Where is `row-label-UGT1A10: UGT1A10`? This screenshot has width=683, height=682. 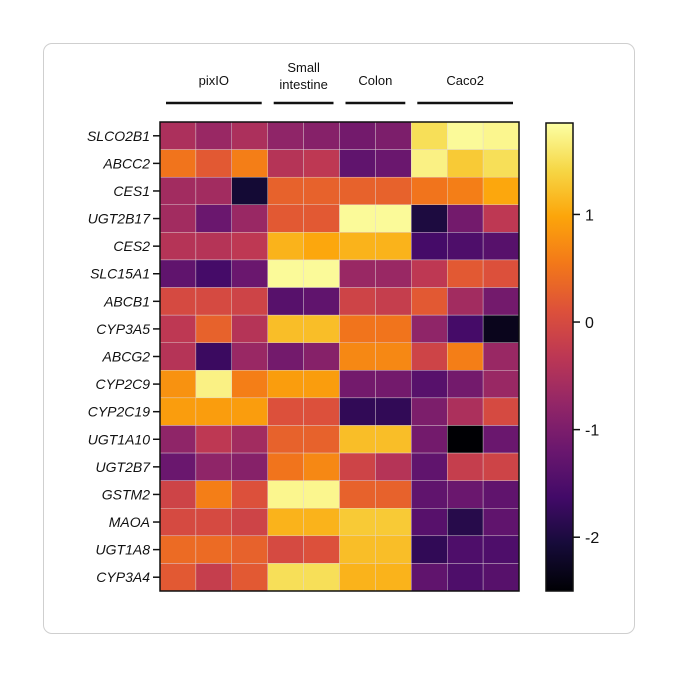 row-label-UGT1A10: UGT1A10 is located at coordinates (119, 439).